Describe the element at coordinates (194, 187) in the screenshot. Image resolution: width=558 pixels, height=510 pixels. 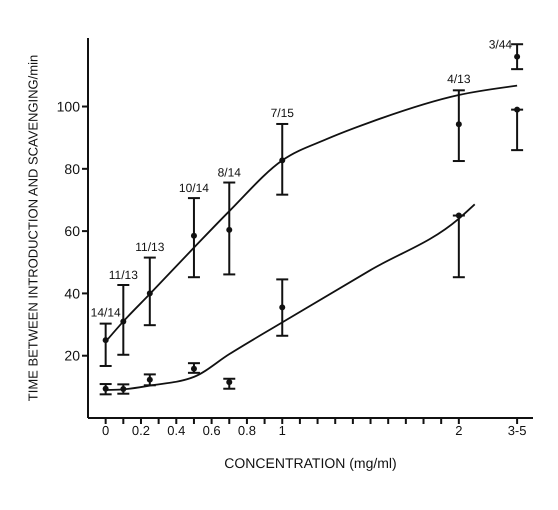
I see `annotation: 10/14` at that location.